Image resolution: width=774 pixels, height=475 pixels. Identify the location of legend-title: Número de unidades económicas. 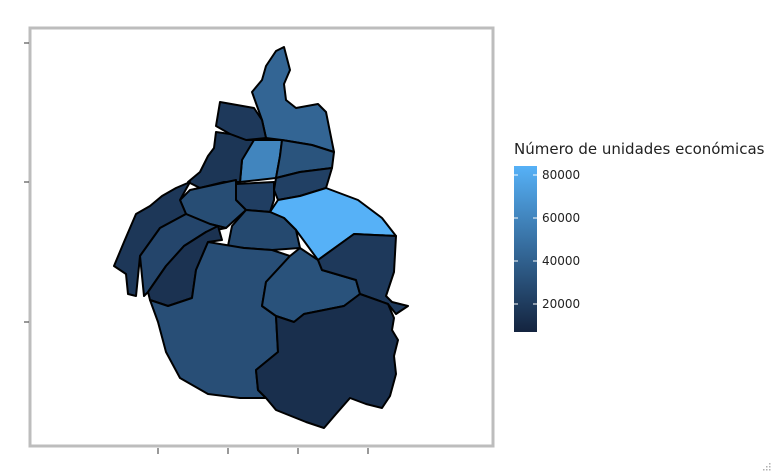
(639, 149).